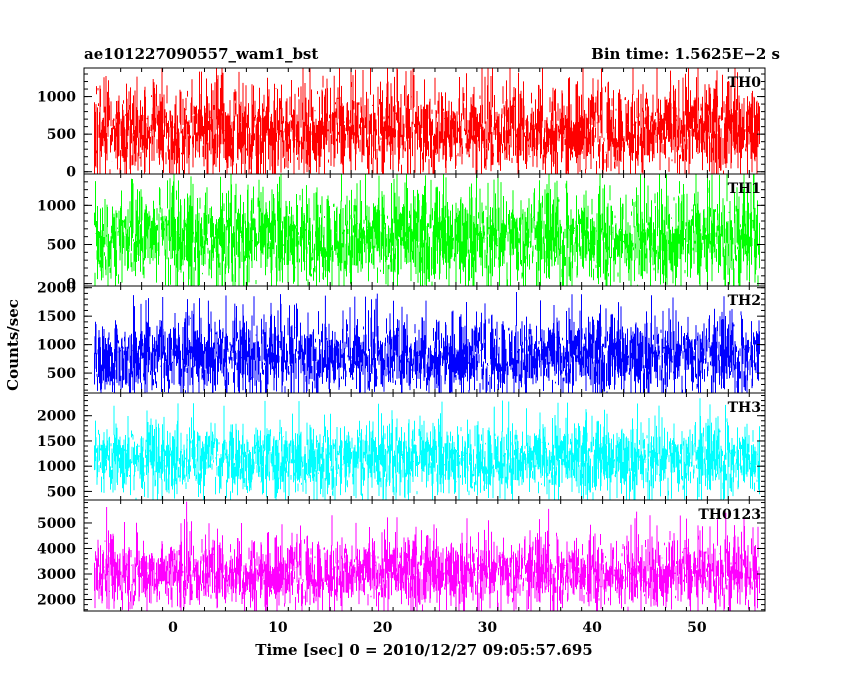  What do you see at coordinates (729, 515) in the screenshot?
I see `panel-label: TH0123` at bounding box center [729, 515].